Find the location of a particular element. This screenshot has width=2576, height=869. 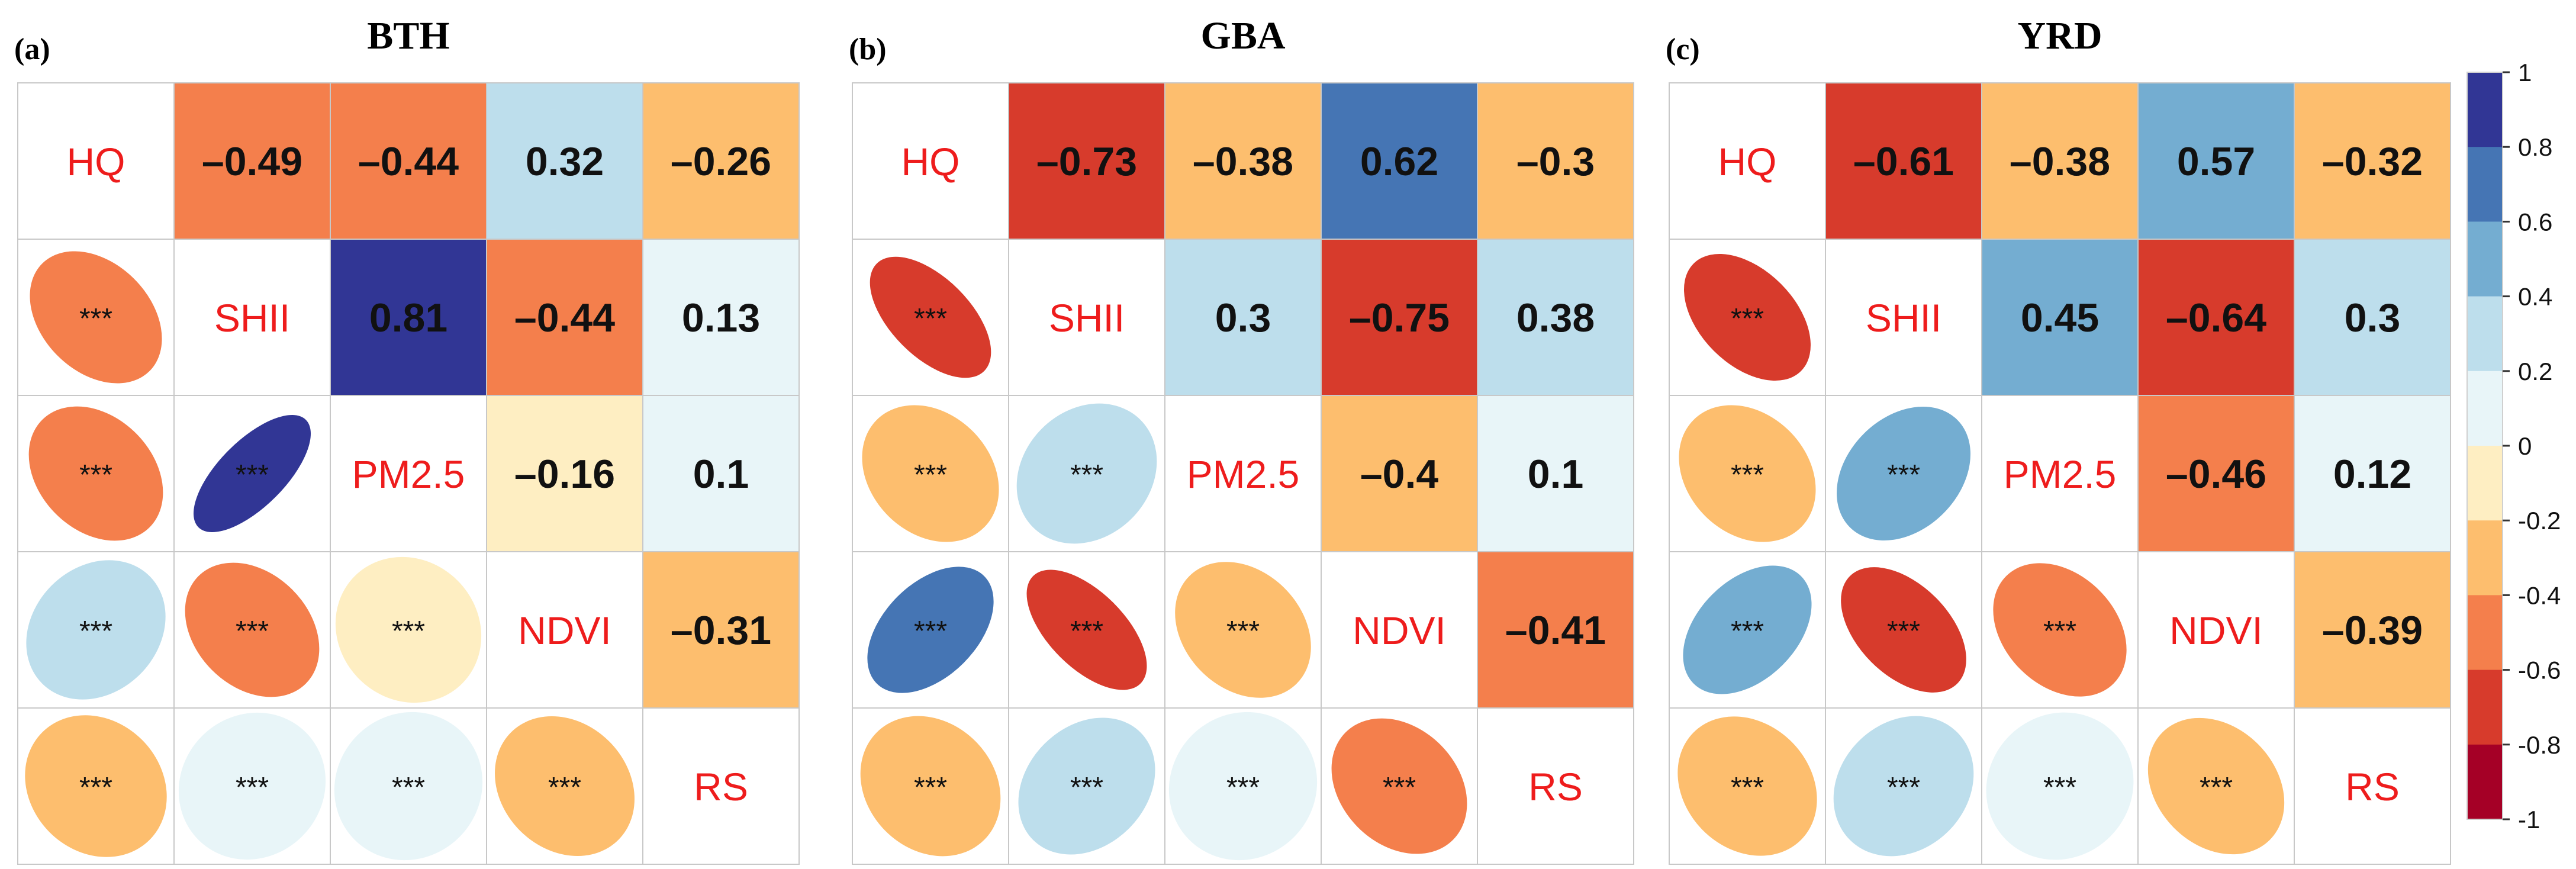

corr-value-label-3-4: –0.31 is located at coordinates (721, 630).